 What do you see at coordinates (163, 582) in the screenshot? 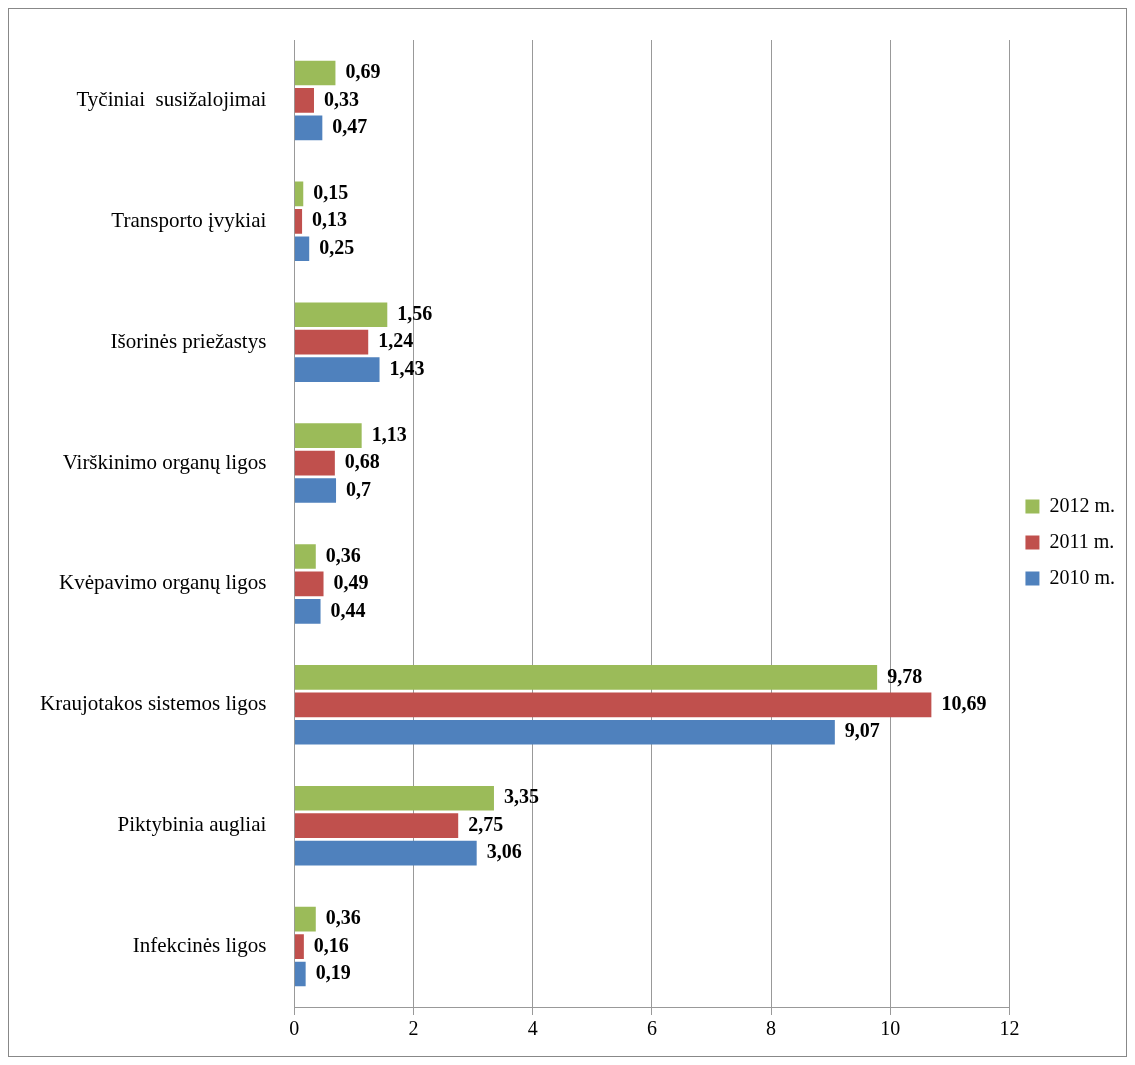
I see `y-tick-label: Kvėpavimo organų ligos` at bounding box center [163, 582].